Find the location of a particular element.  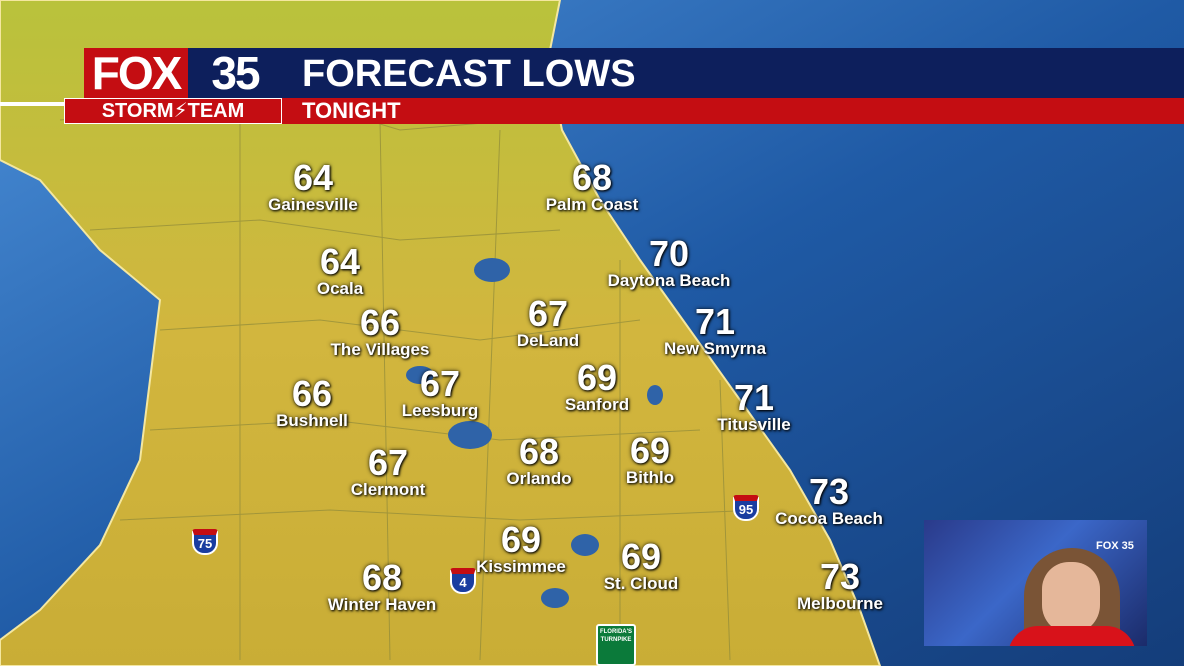

channel-number-logo: 35 is located at coordinates (235, 73).